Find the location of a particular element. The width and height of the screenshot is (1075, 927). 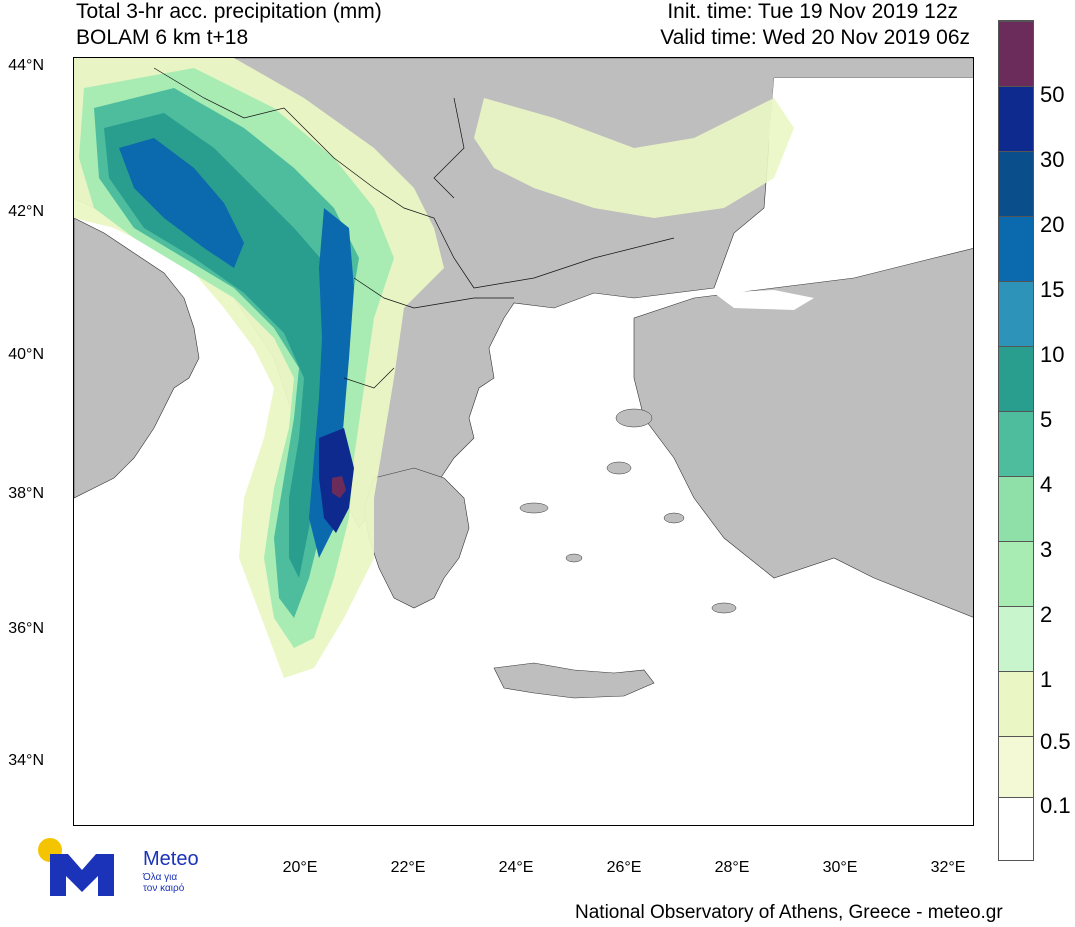

m-logo-icon is located at coordinates (82, 875).